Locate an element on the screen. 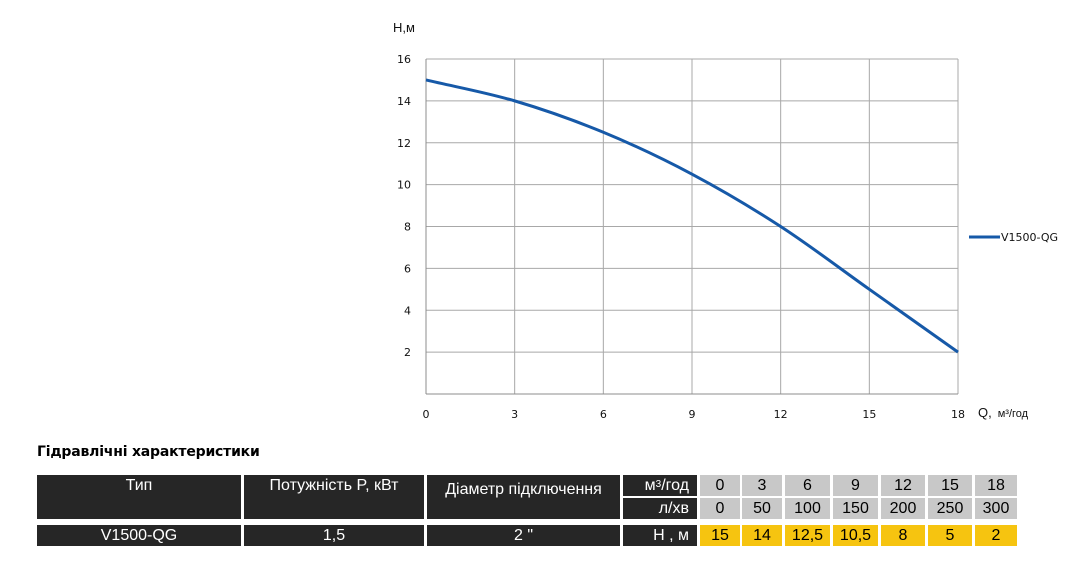 The width and height of the screenshot is (1073, 573). unit-litres-per-min: л/хв is located at coordinates (660, 508).